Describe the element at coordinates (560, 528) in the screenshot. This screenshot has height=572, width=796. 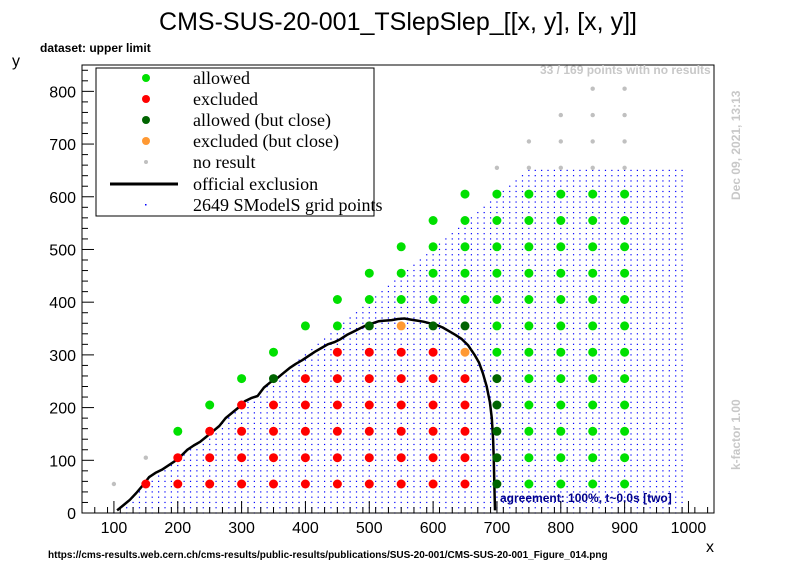
I see `x-tick-label: 800` at that location.